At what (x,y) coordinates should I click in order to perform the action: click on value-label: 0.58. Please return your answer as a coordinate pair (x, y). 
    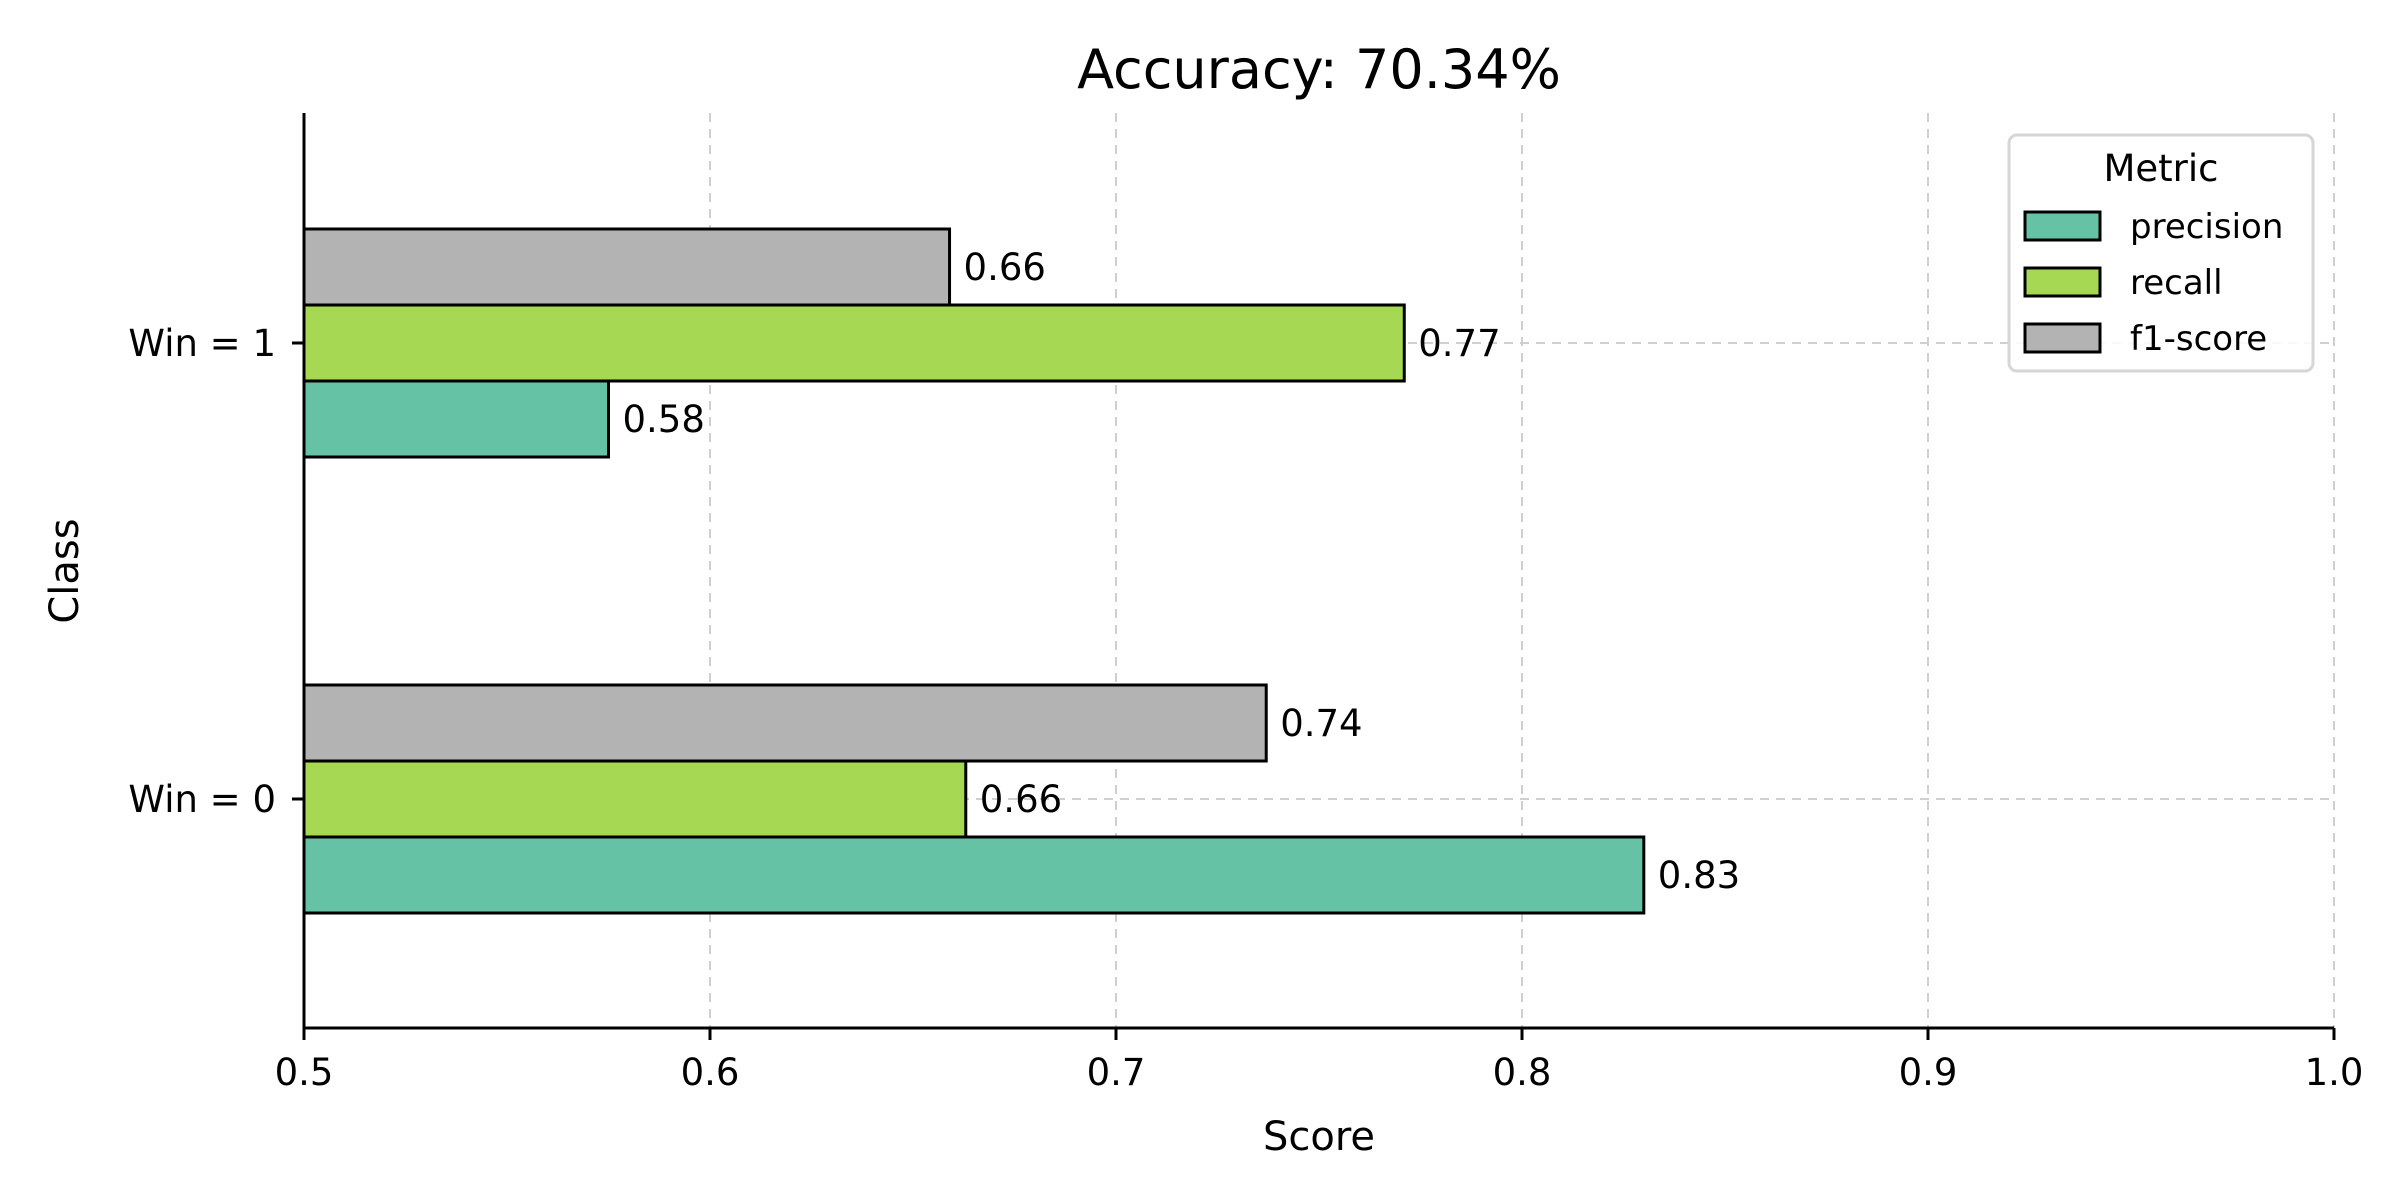
    Looking at the image, I should click on (664, 419).